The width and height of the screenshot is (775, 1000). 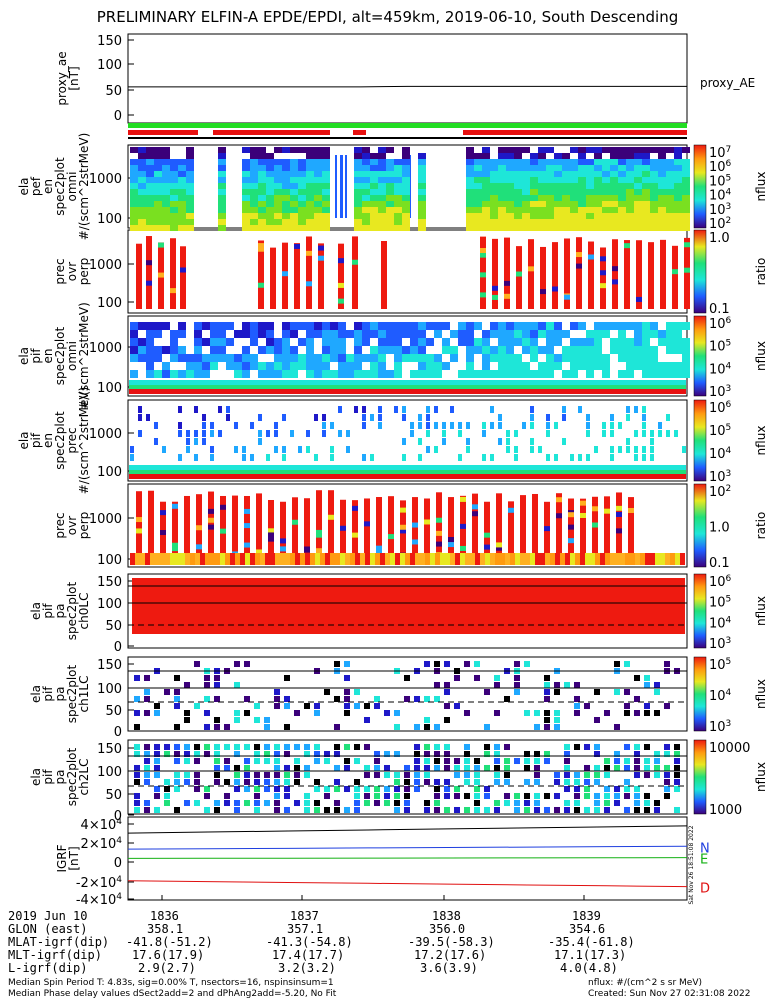 What do you see at coordinates (60, 777) in the screenshot?
I see `ylabel-8-2: pa` at bounding box center [60, 777].